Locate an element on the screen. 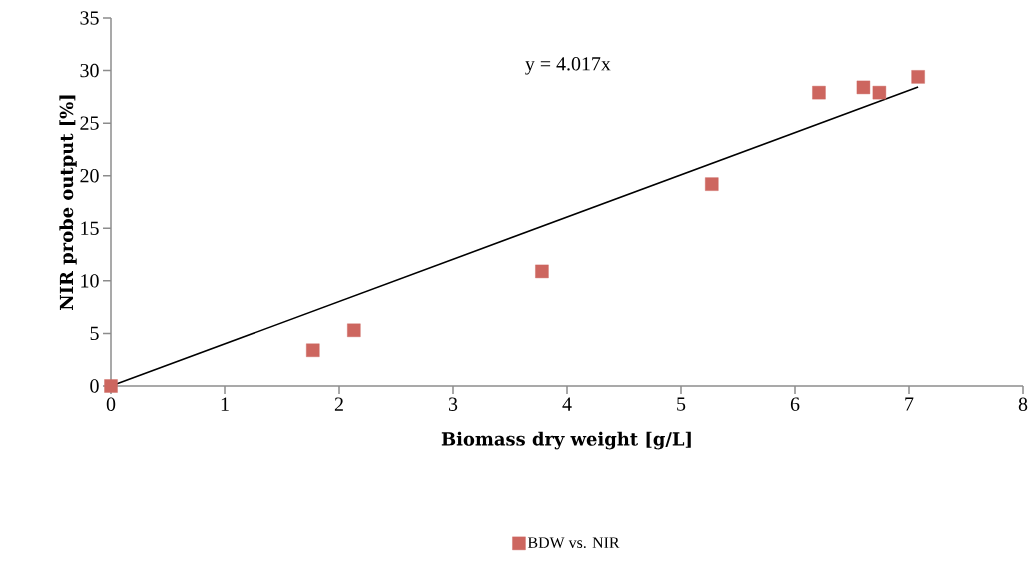 This screenshot has width=1032, height=571. y-tick-label: 25 is located at coordinates (89, 123).